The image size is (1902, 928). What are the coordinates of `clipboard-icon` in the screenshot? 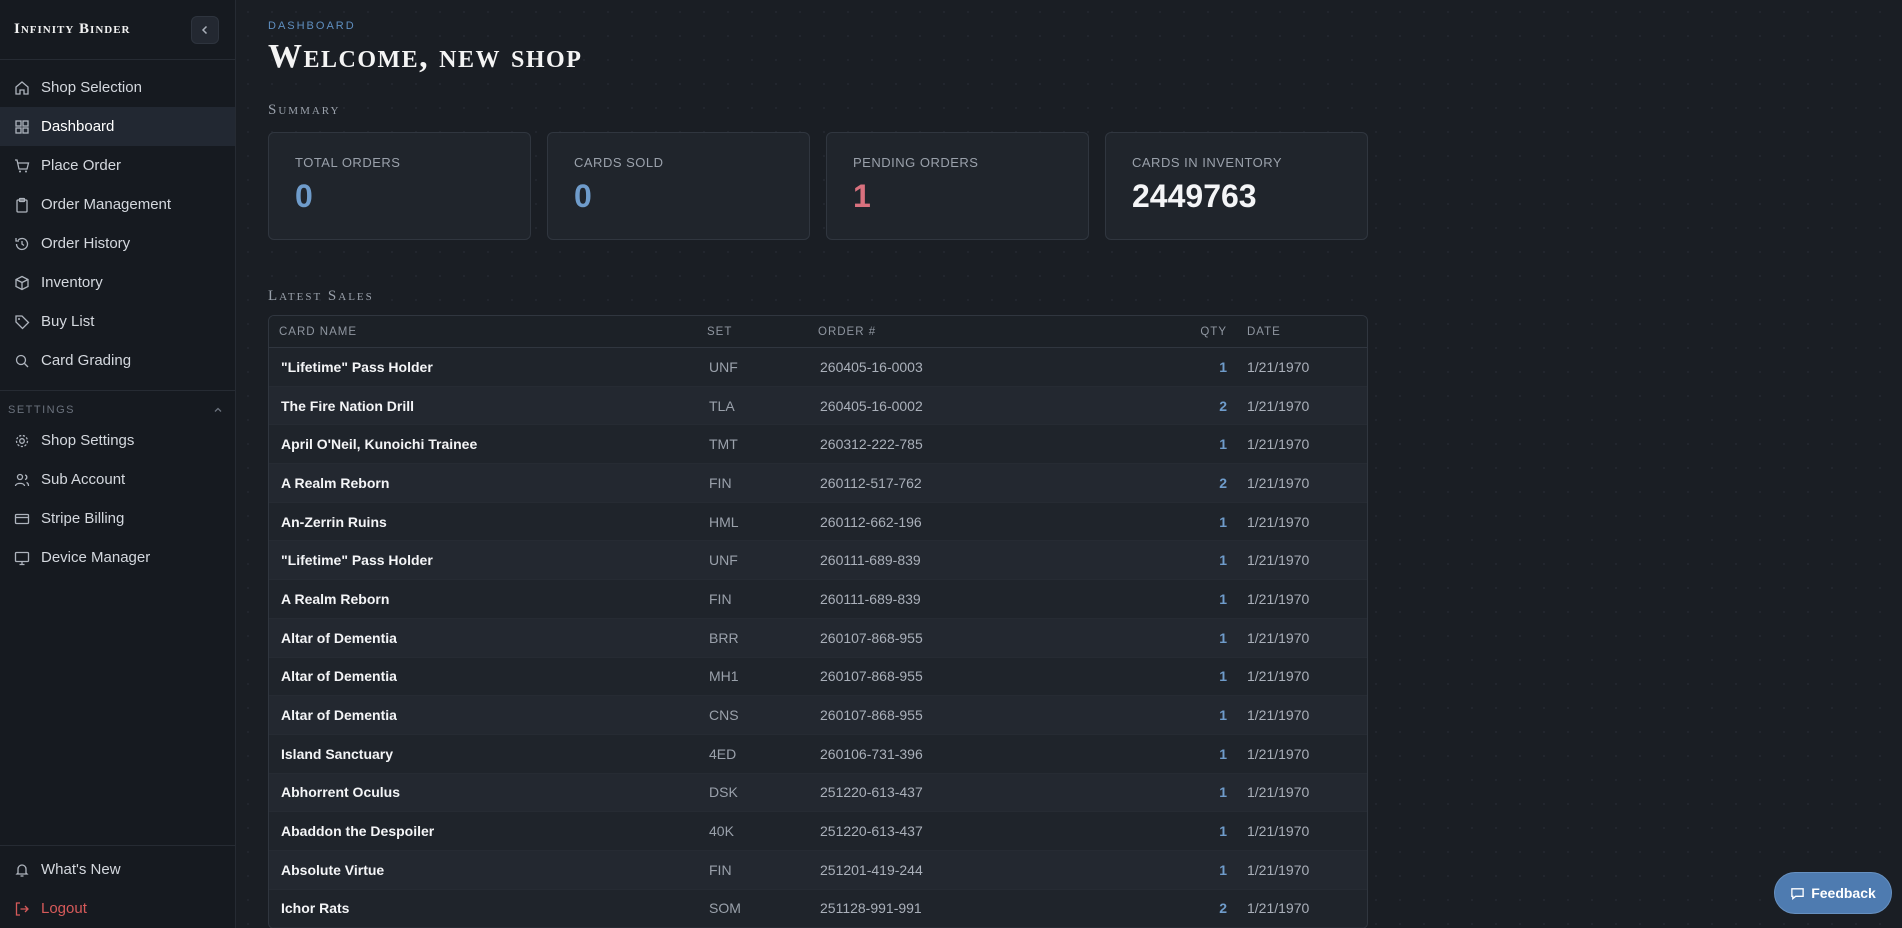 It's located at (22, 205).